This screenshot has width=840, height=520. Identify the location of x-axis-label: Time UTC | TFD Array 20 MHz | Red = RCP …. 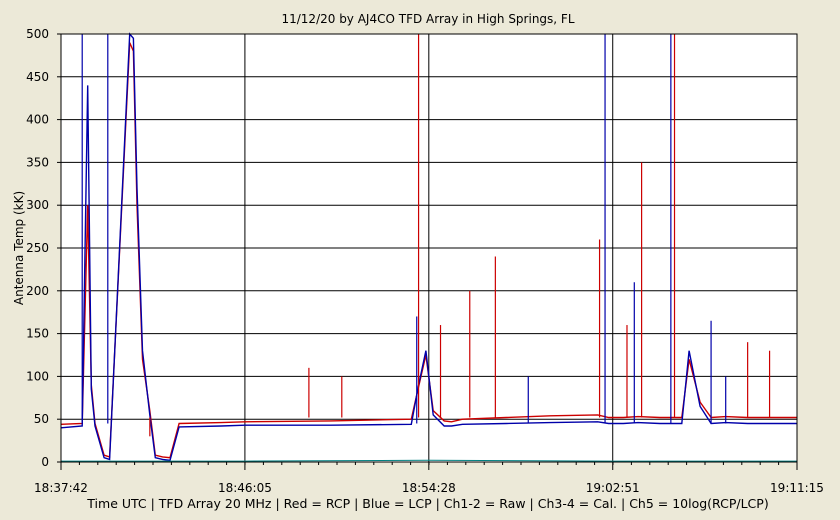
(427, 503).